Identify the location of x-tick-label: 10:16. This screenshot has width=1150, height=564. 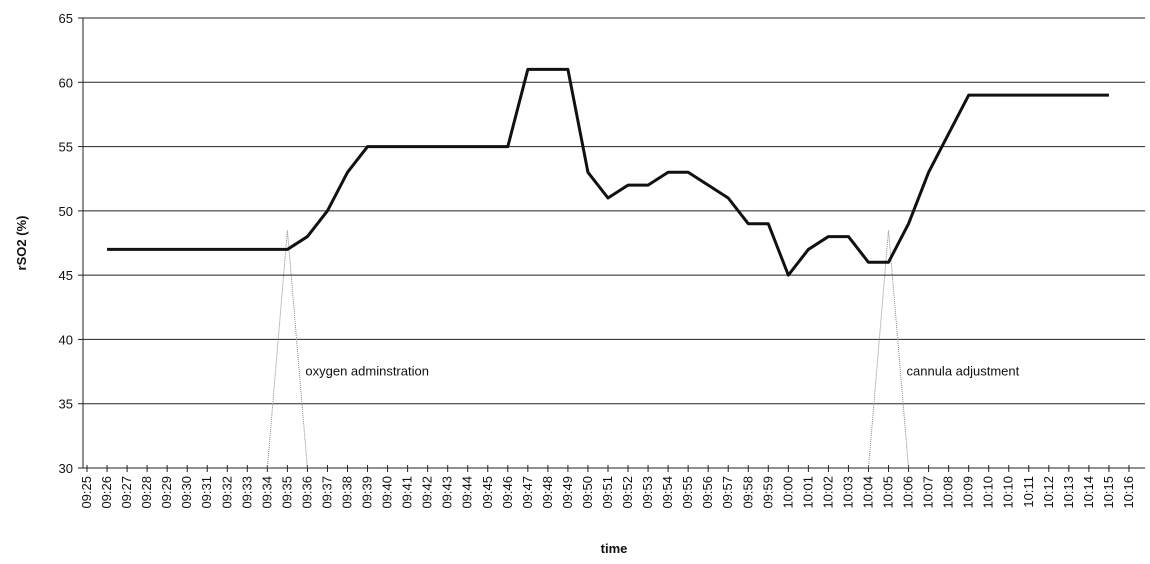
(1128, 492).